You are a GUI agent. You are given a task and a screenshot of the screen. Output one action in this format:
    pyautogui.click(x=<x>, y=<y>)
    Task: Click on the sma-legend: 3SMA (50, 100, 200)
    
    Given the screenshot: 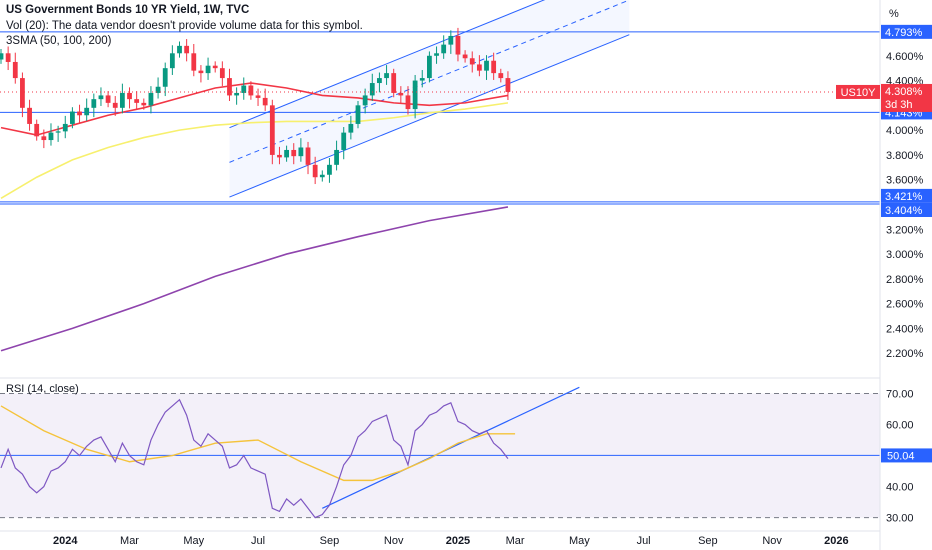 What is the action you would take?
    pyautogui.click(x=59, y=41)
    